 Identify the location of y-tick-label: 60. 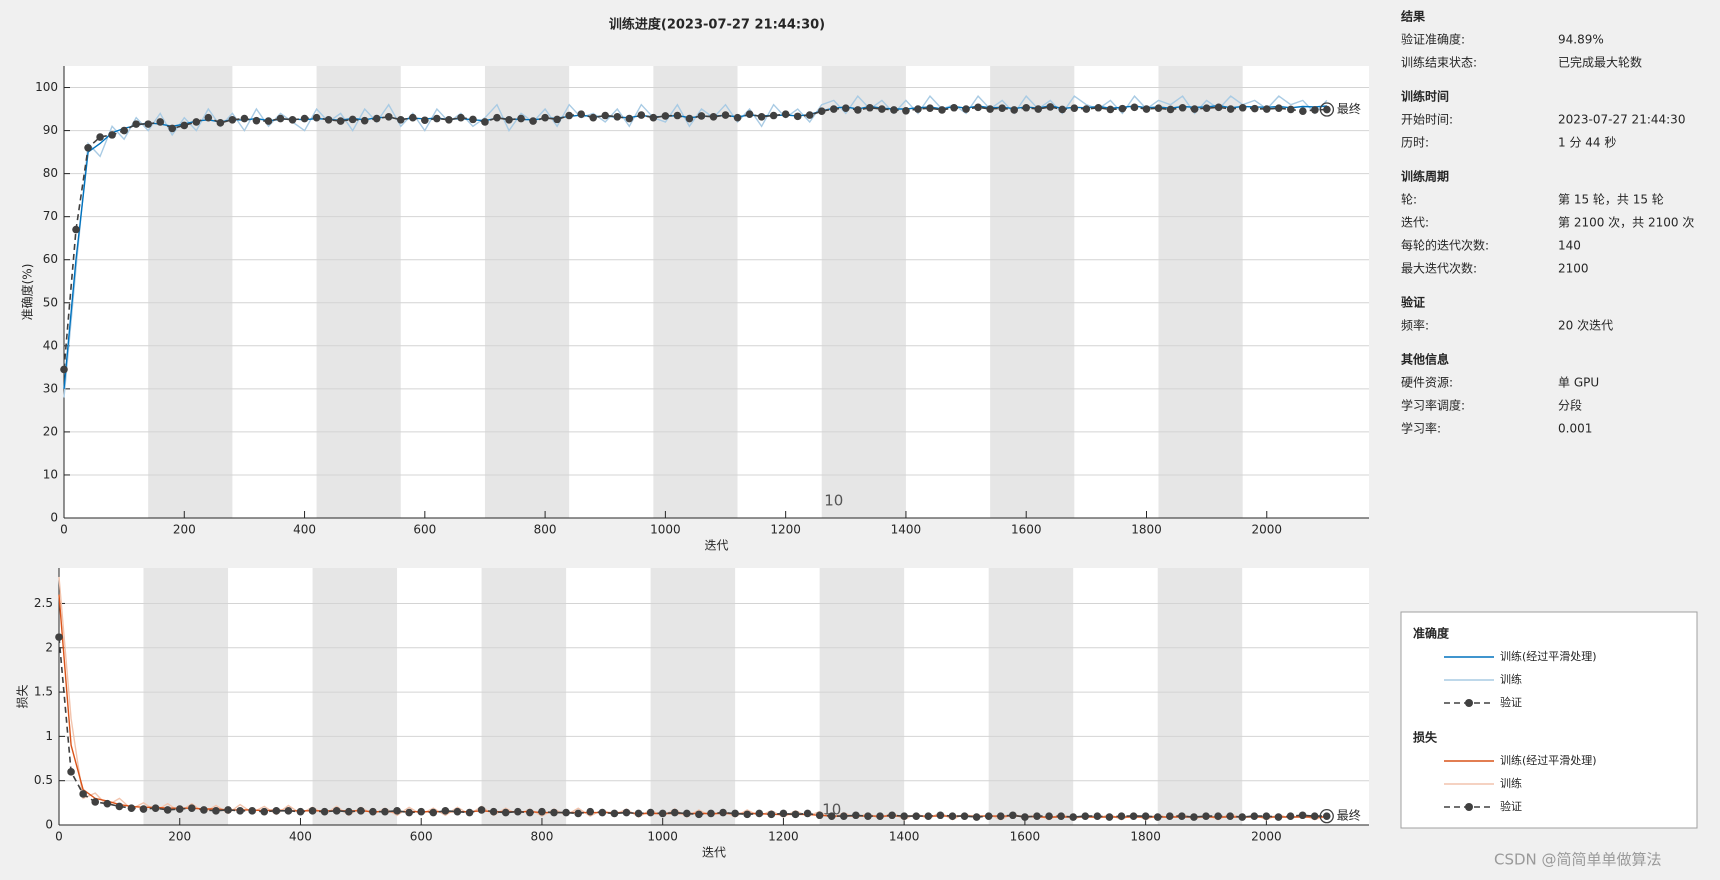
(50, 259).